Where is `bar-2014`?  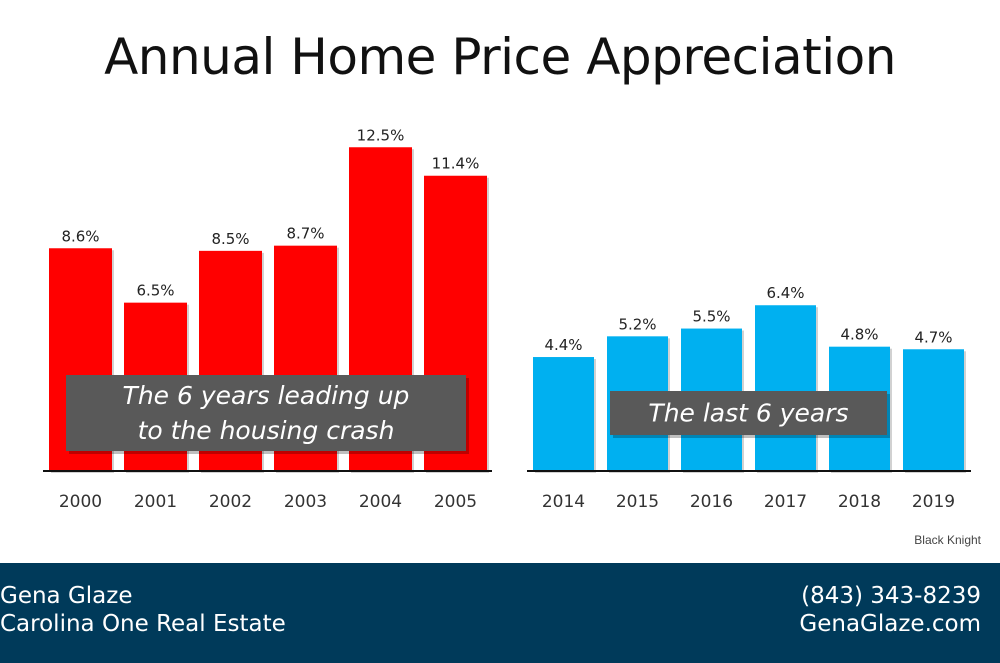 bar-2014 is located at coordinates (563, 414).